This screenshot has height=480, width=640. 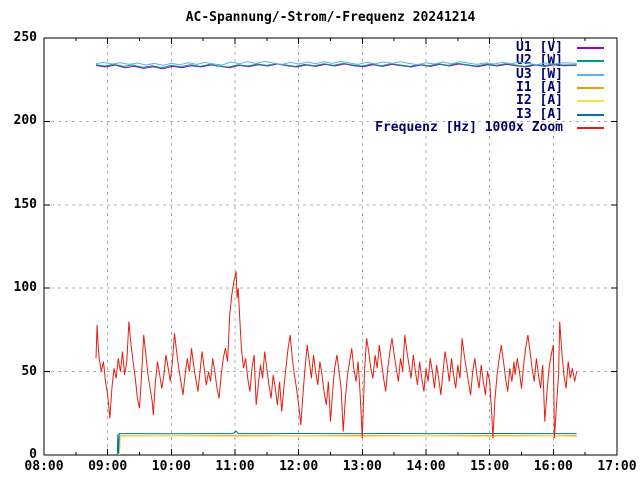 What do you see at coordinates (25, 288) in the screenshot?
I see `y-tick-label: 100` at bounding box center [25, 288].